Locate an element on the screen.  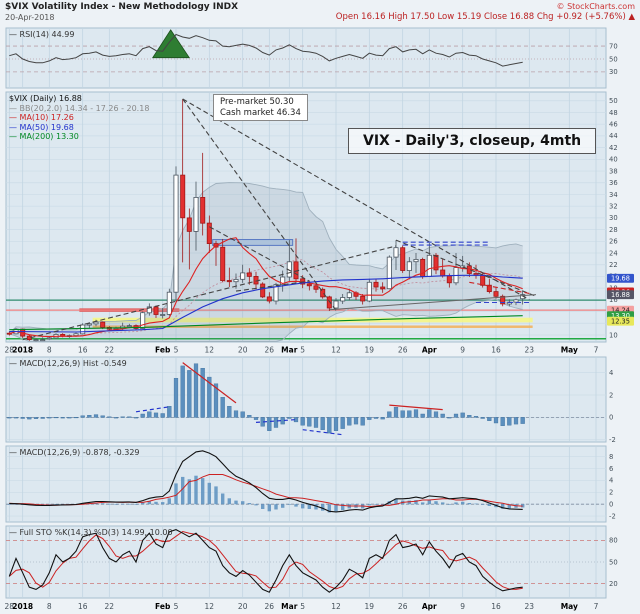
svg-text: 16.88 is located at coordinates (620, 295).